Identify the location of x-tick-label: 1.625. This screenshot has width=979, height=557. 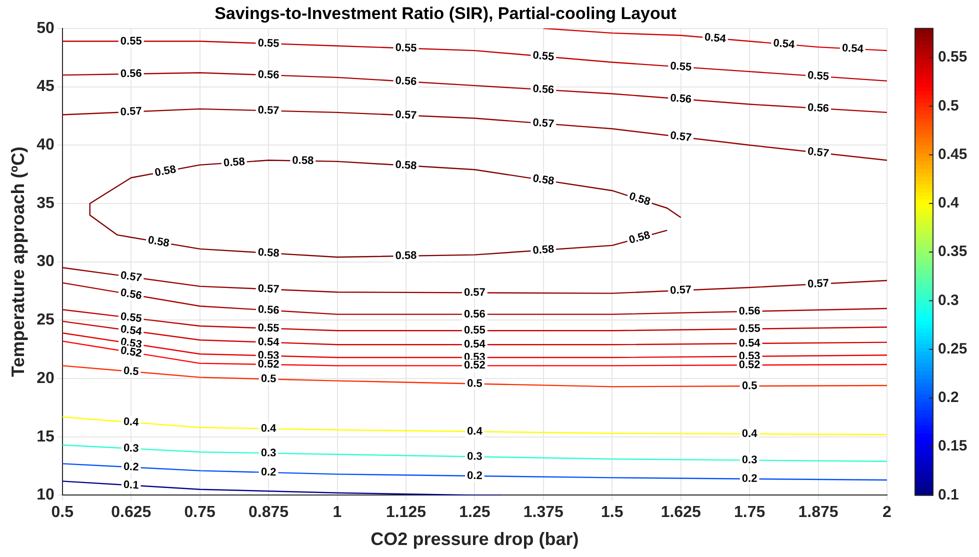
(680, 513).